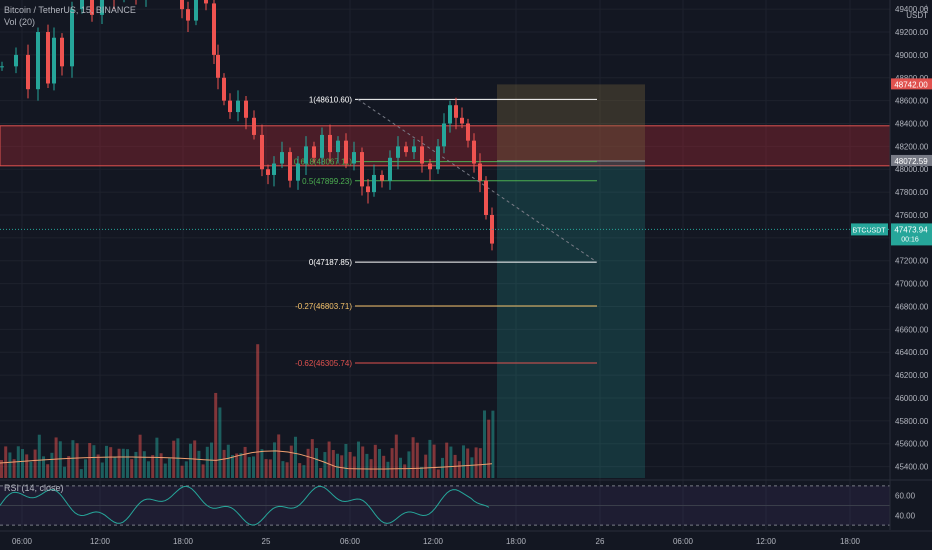  Describe the element at coordinates (20, 22) in the screenshot. I see `volume-indicator-label: Vol (20)` at that location.